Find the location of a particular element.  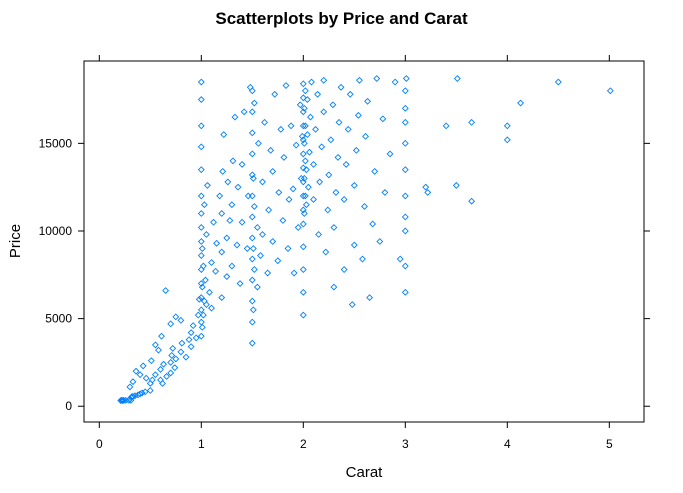

x-tick-label: 5 is located at coordinates (609, 444).